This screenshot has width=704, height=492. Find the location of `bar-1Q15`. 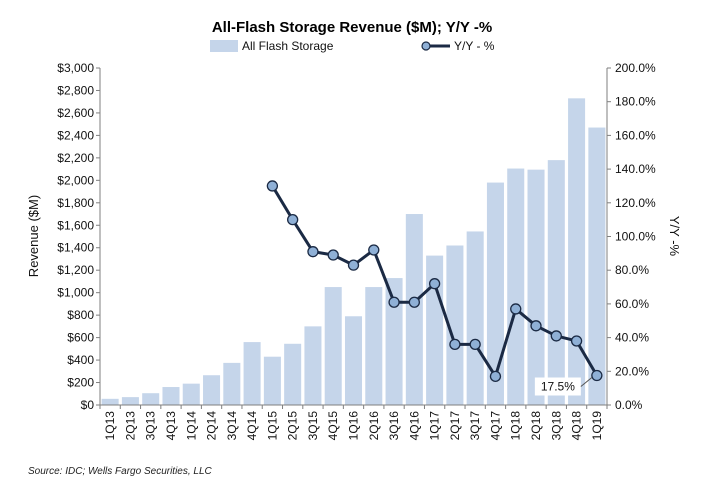

bar-1Q15 is located at coordinates (272, 380).